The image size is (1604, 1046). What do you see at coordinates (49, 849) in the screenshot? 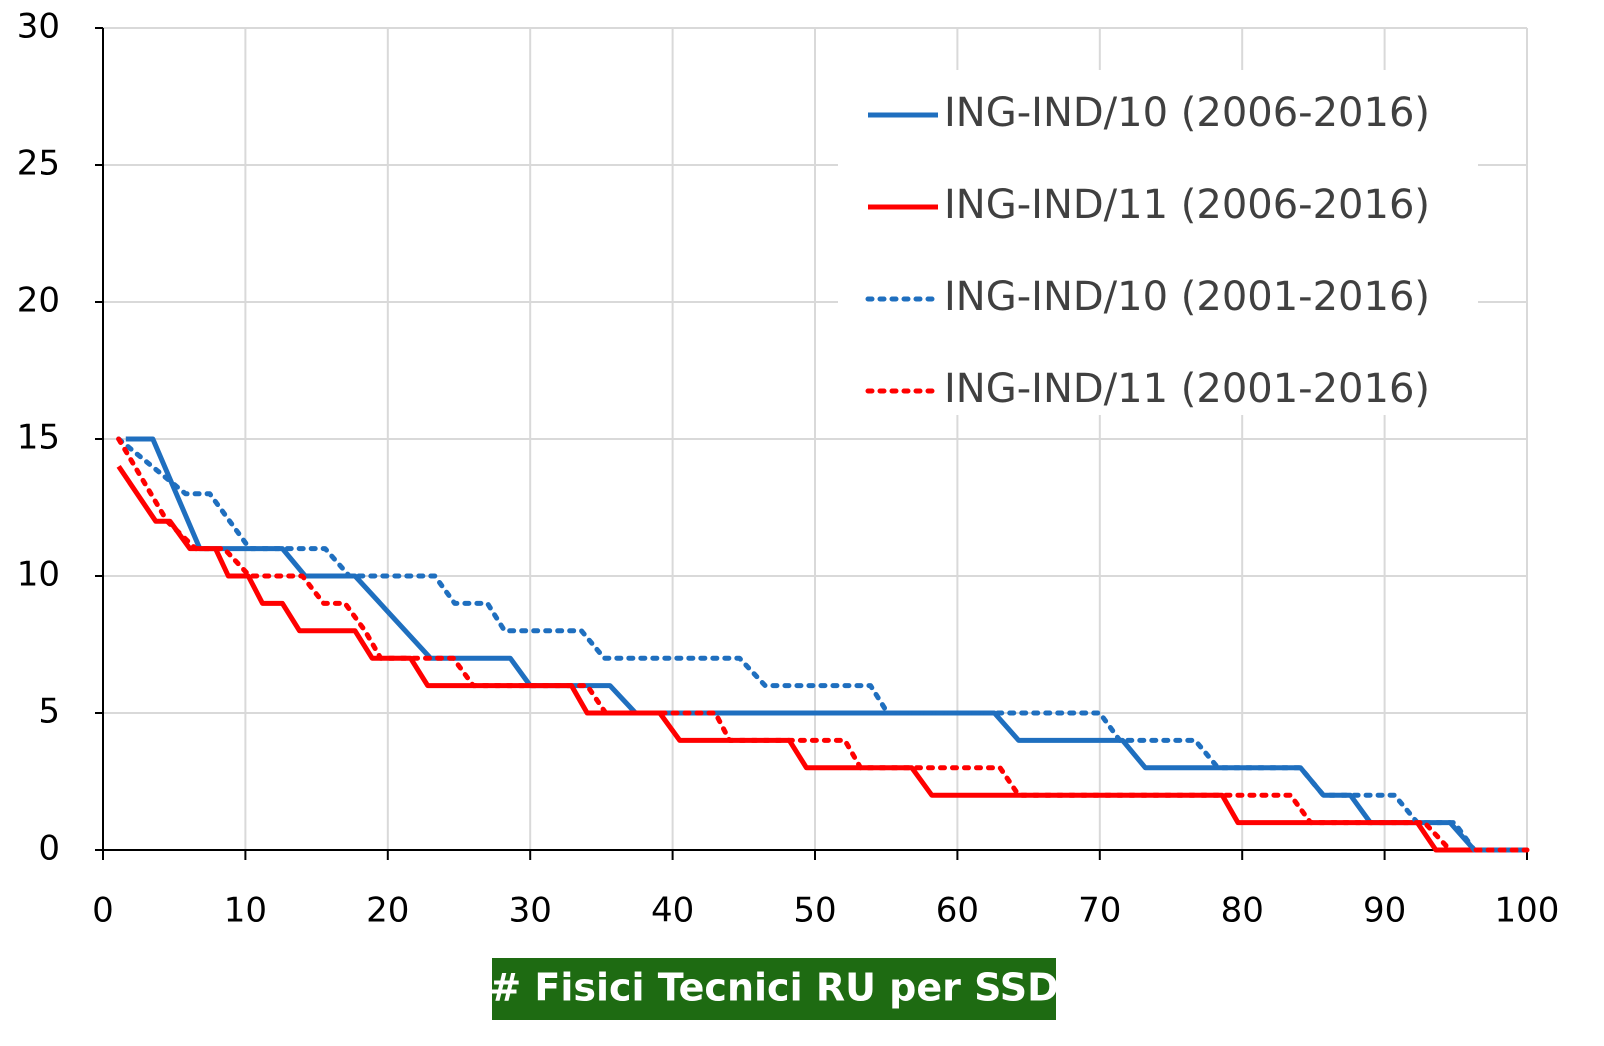
I see `y-tick-label: 0` at bounding box center [49, 849].